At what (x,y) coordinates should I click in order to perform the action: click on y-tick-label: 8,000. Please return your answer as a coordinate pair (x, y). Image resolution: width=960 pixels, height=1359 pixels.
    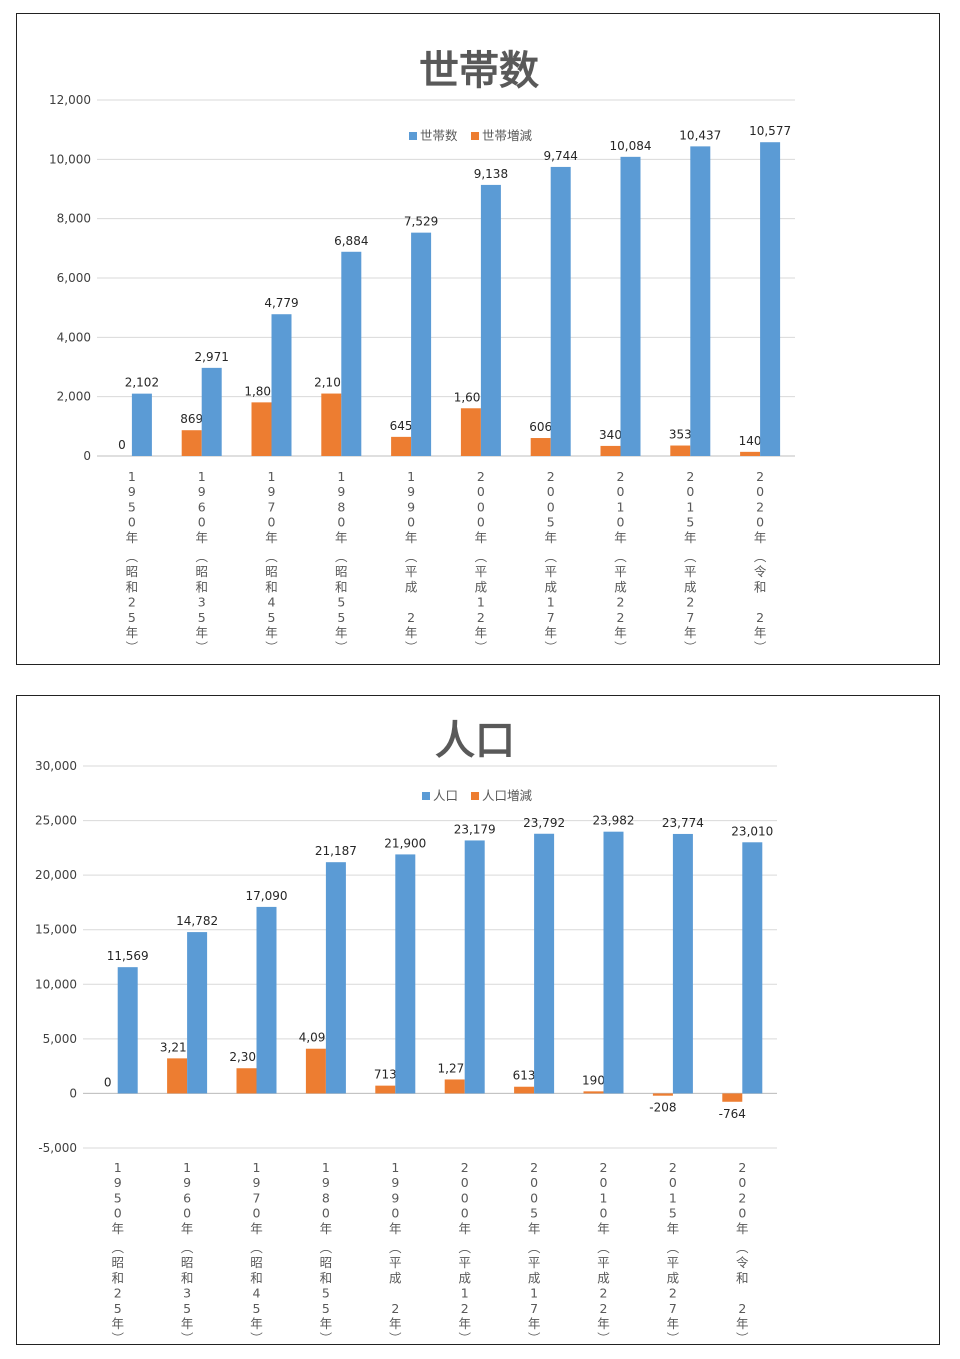
    Looking at the image, I should click on (74, 219).